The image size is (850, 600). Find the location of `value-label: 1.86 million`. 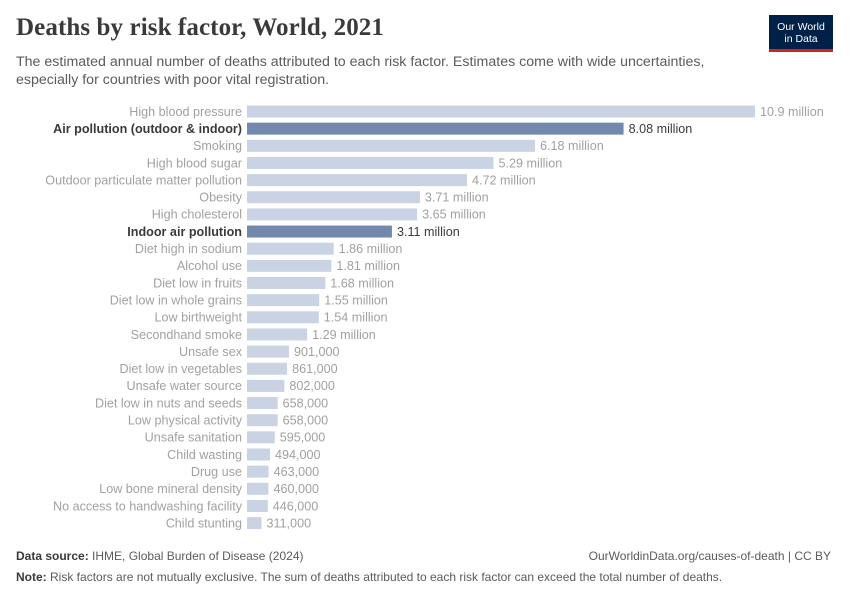

value-label: 1.86 million is located at coordinates (371, 249).